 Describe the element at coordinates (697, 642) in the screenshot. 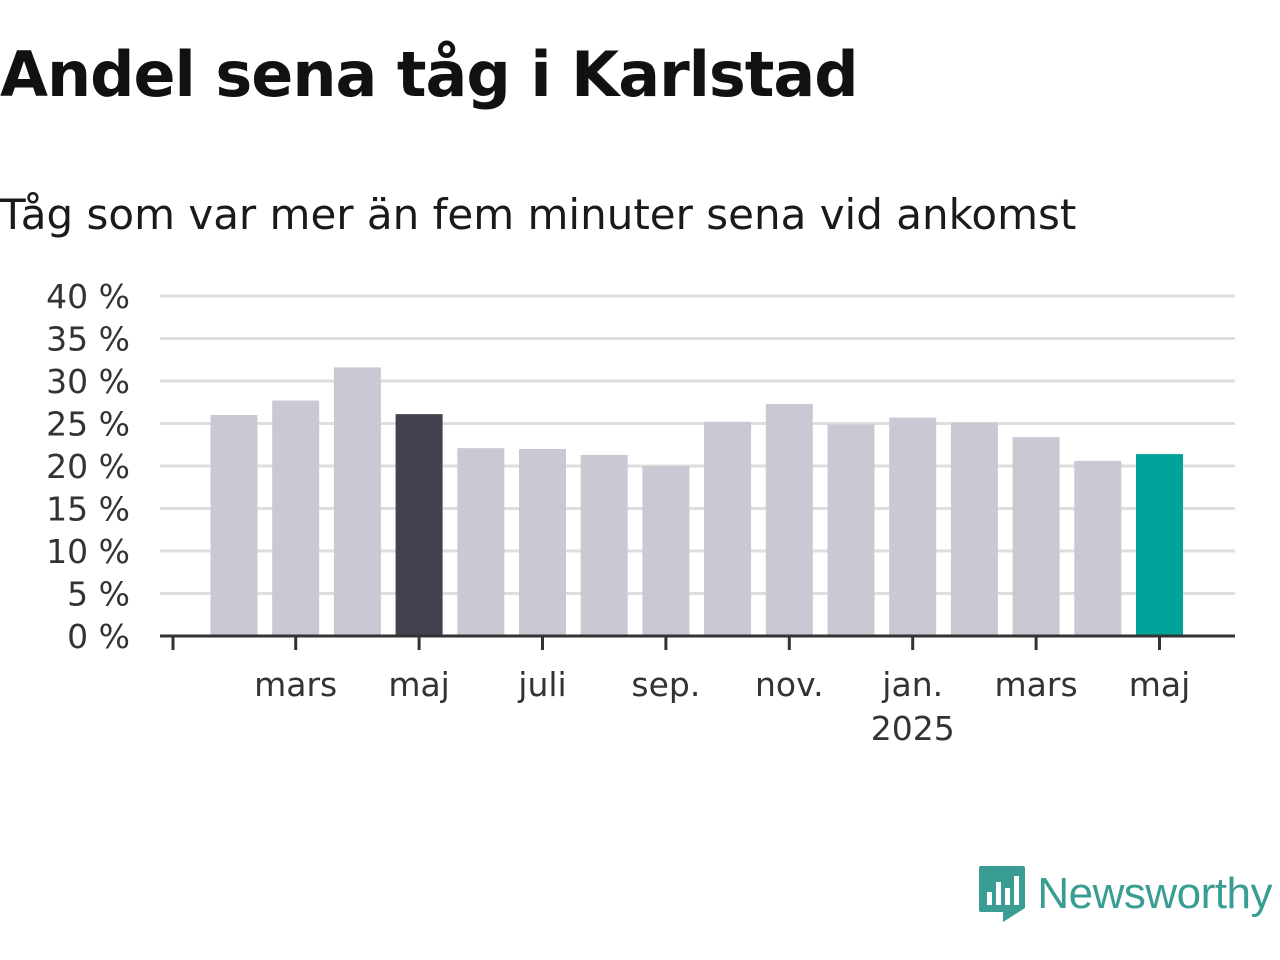

I see `x-axis` at that location.